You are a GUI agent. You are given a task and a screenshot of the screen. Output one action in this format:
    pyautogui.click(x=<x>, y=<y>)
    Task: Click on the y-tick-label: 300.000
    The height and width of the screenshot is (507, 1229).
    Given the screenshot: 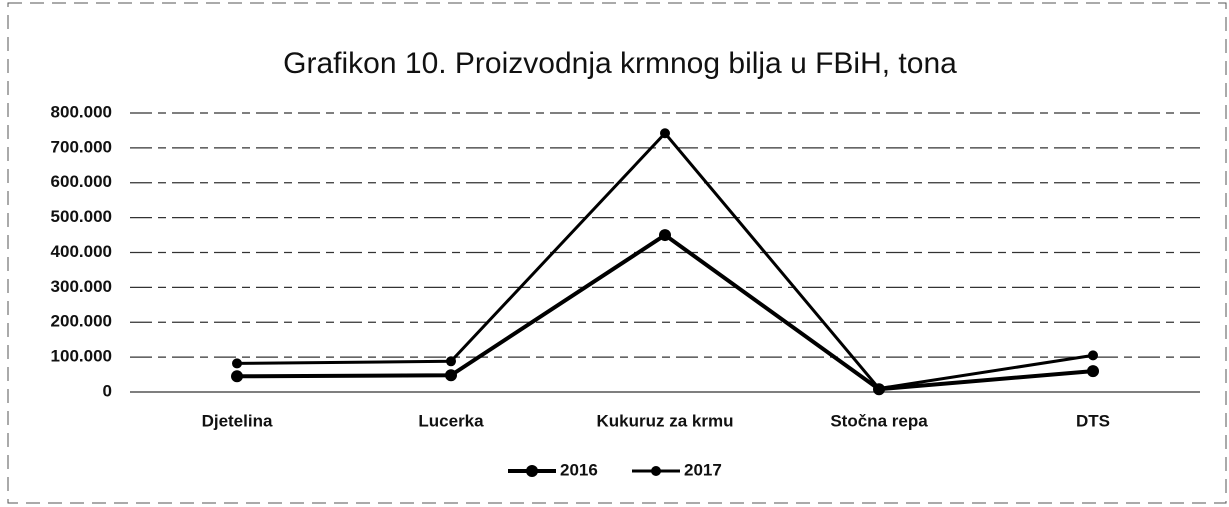 What is the action you would take?
    pyautogui.click(x=81, y=286)
    